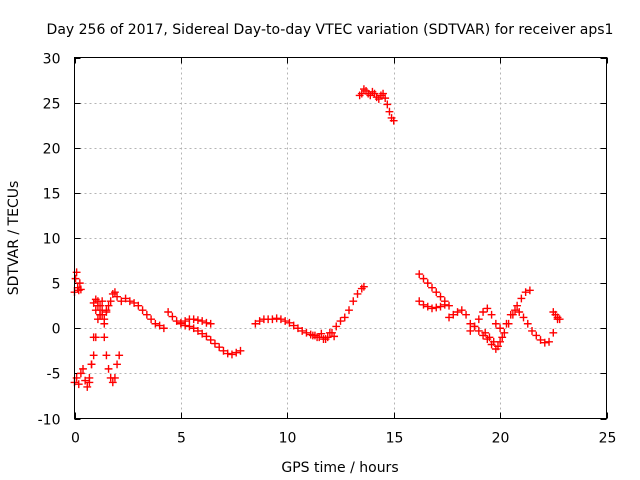  I want to click on x-tick-label: 0, so click(75, 439).